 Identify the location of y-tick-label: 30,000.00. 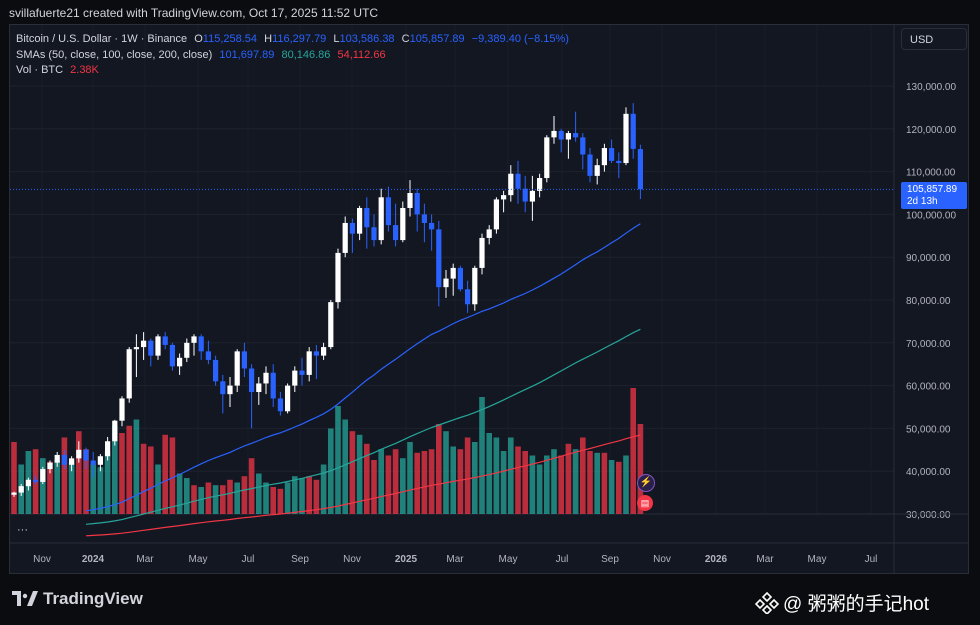
(928, 515).